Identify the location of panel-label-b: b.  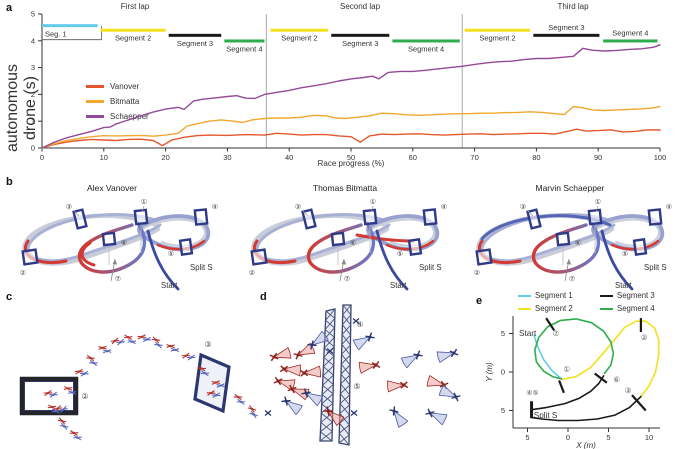
(9, 182).